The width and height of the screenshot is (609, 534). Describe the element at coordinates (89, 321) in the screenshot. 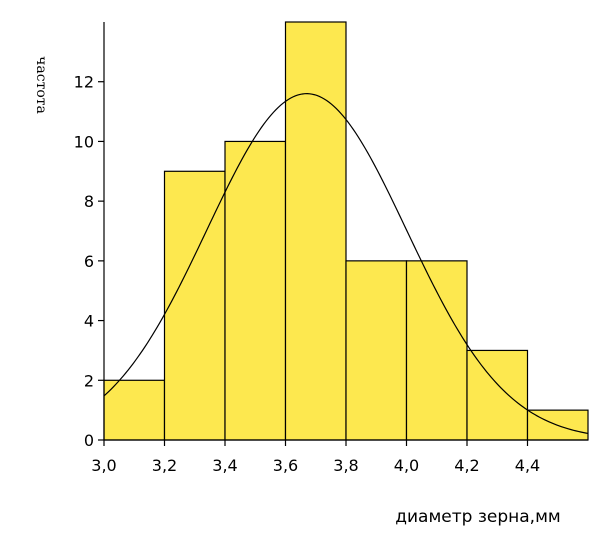

I see `y-tick-label: 4` at that location.